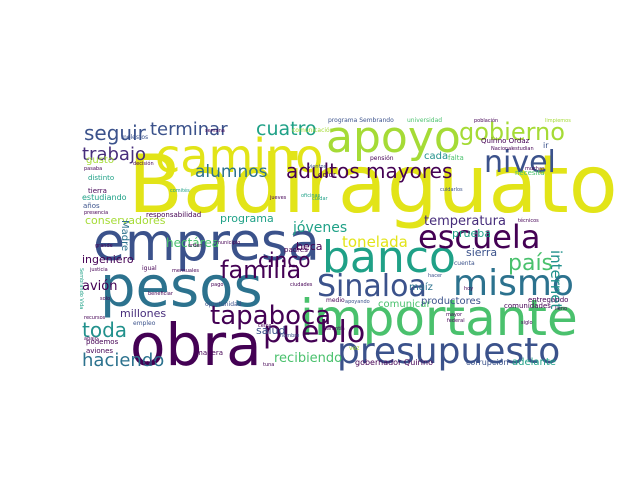  What do you see at coordinates (105, 299) in the screenshot?
I see `word-solo: solo` at bounding box center [105, 299].